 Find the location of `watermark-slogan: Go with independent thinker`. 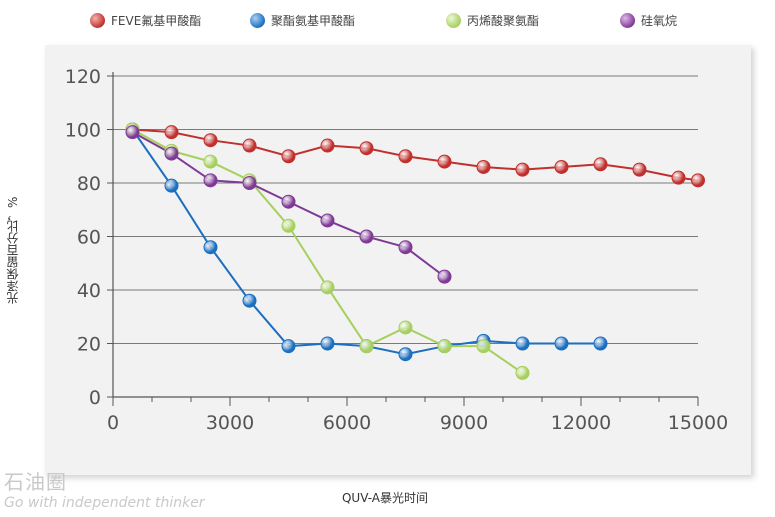

watermark-slogan: Go with independent thinker is located at coordinates (104, 503).